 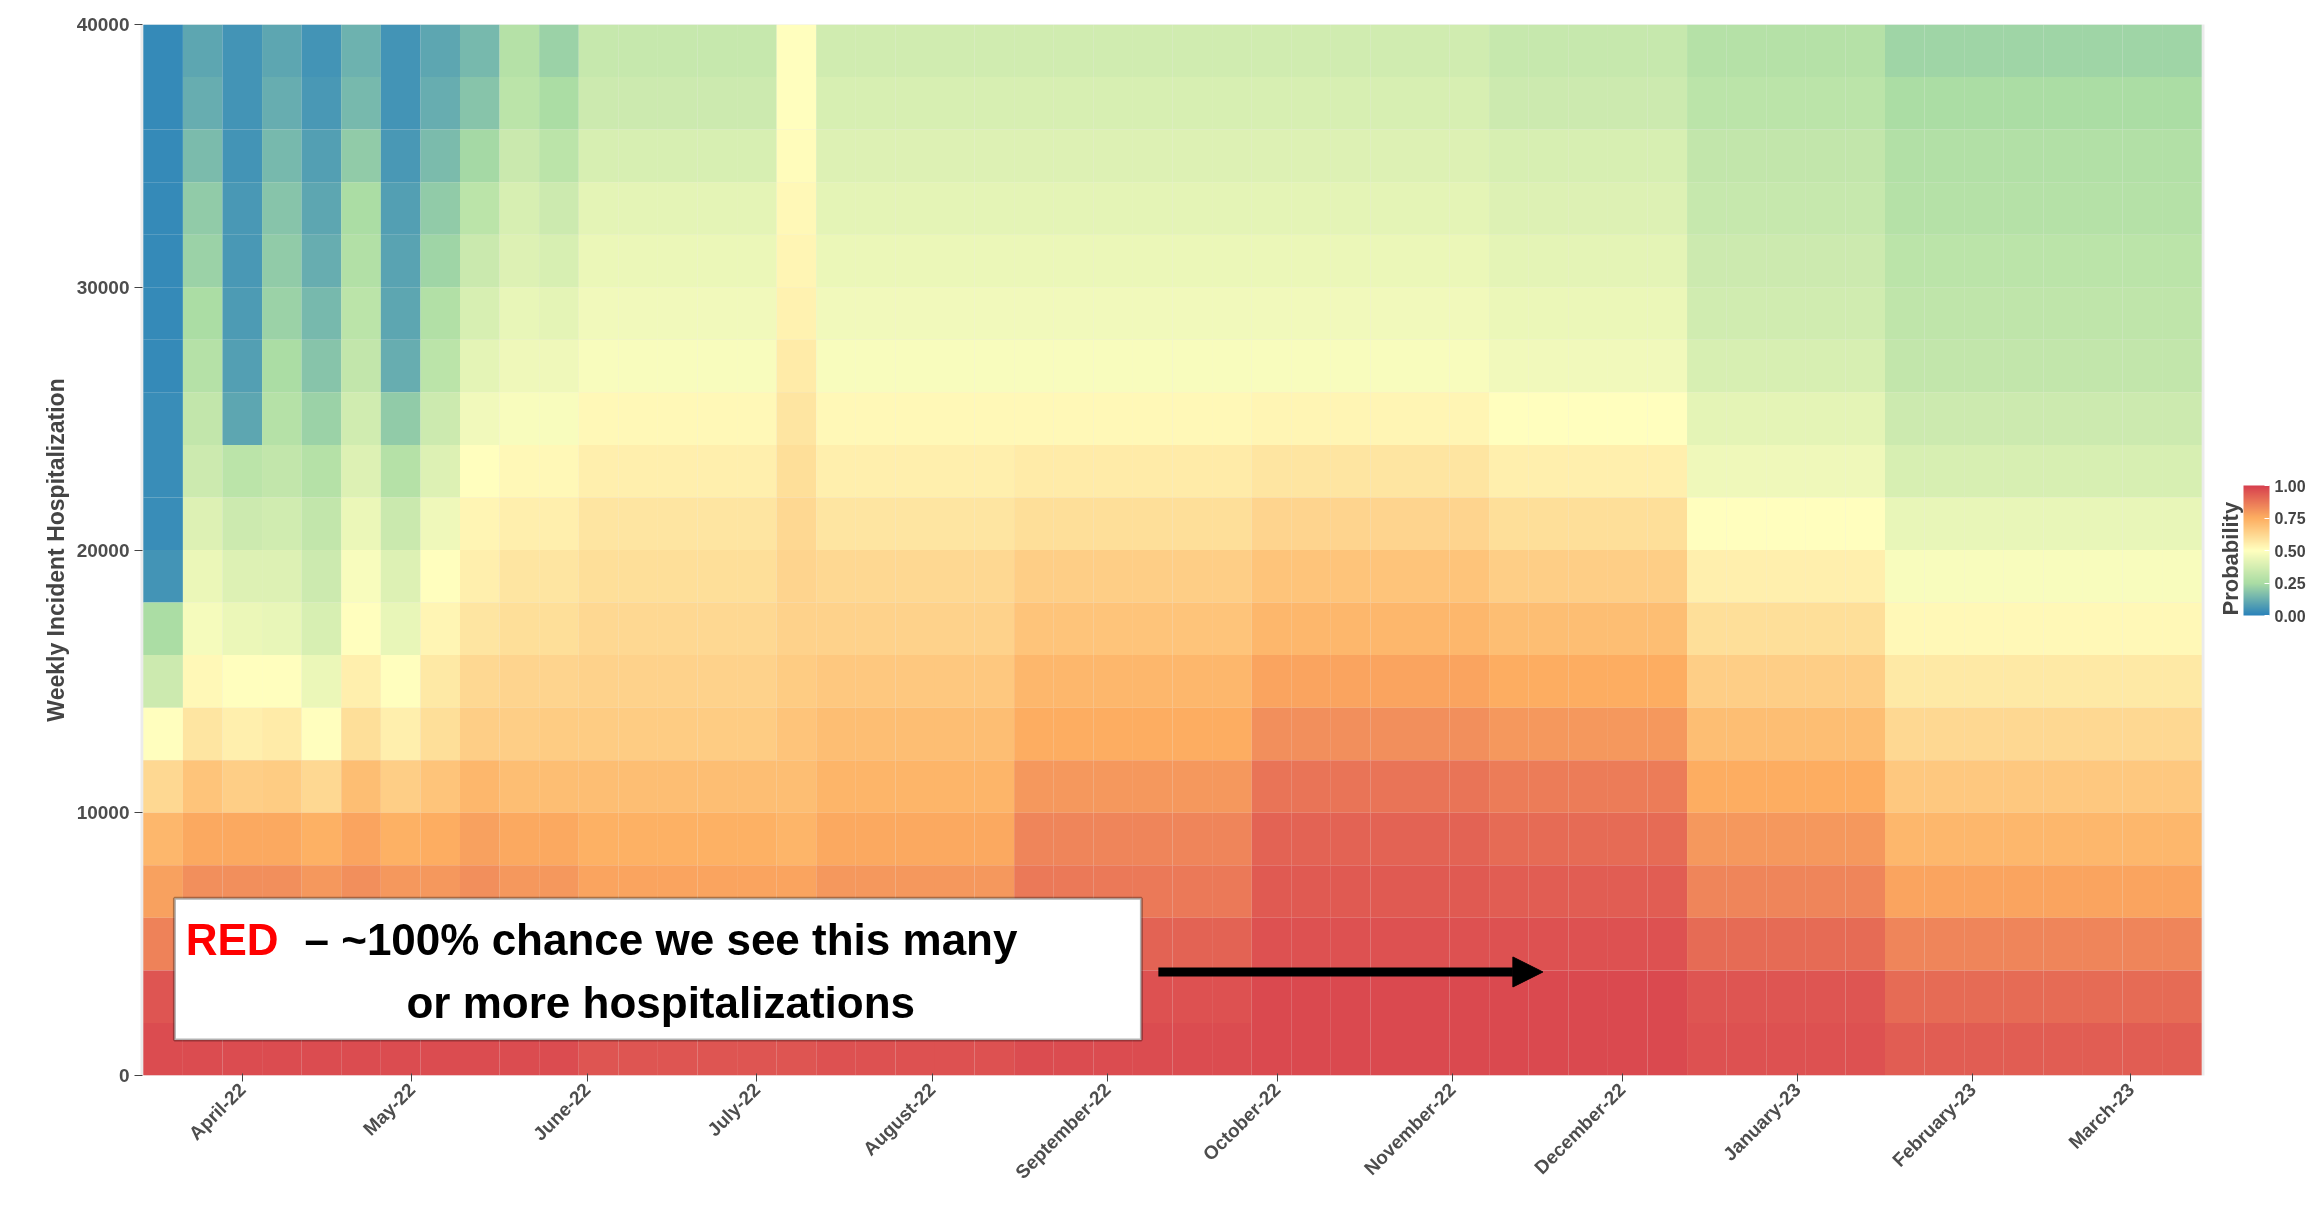 I want to click on y-tick-label: 30000, so click(x=103, y=287).